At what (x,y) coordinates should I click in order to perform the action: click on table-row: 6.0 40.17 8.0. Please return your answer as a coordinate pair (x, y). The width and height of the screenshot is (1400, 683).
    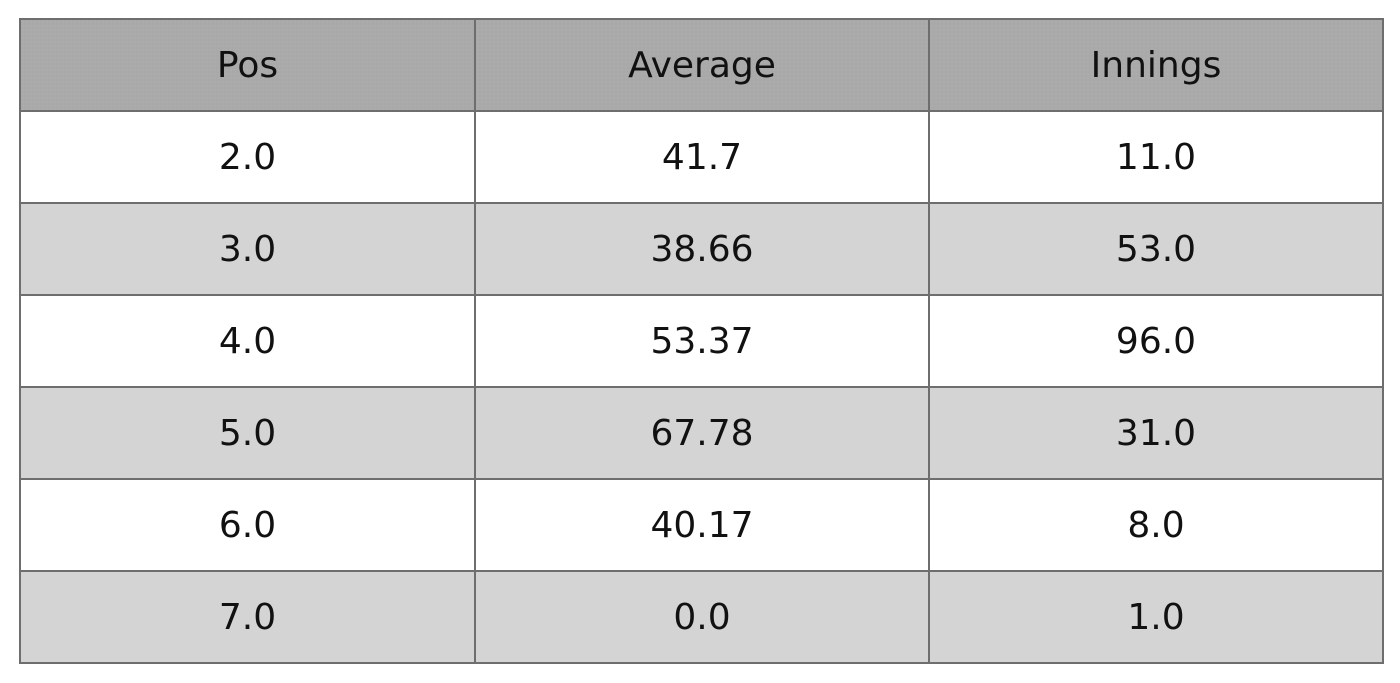
    Looking at the image, I should click on (701, 525).